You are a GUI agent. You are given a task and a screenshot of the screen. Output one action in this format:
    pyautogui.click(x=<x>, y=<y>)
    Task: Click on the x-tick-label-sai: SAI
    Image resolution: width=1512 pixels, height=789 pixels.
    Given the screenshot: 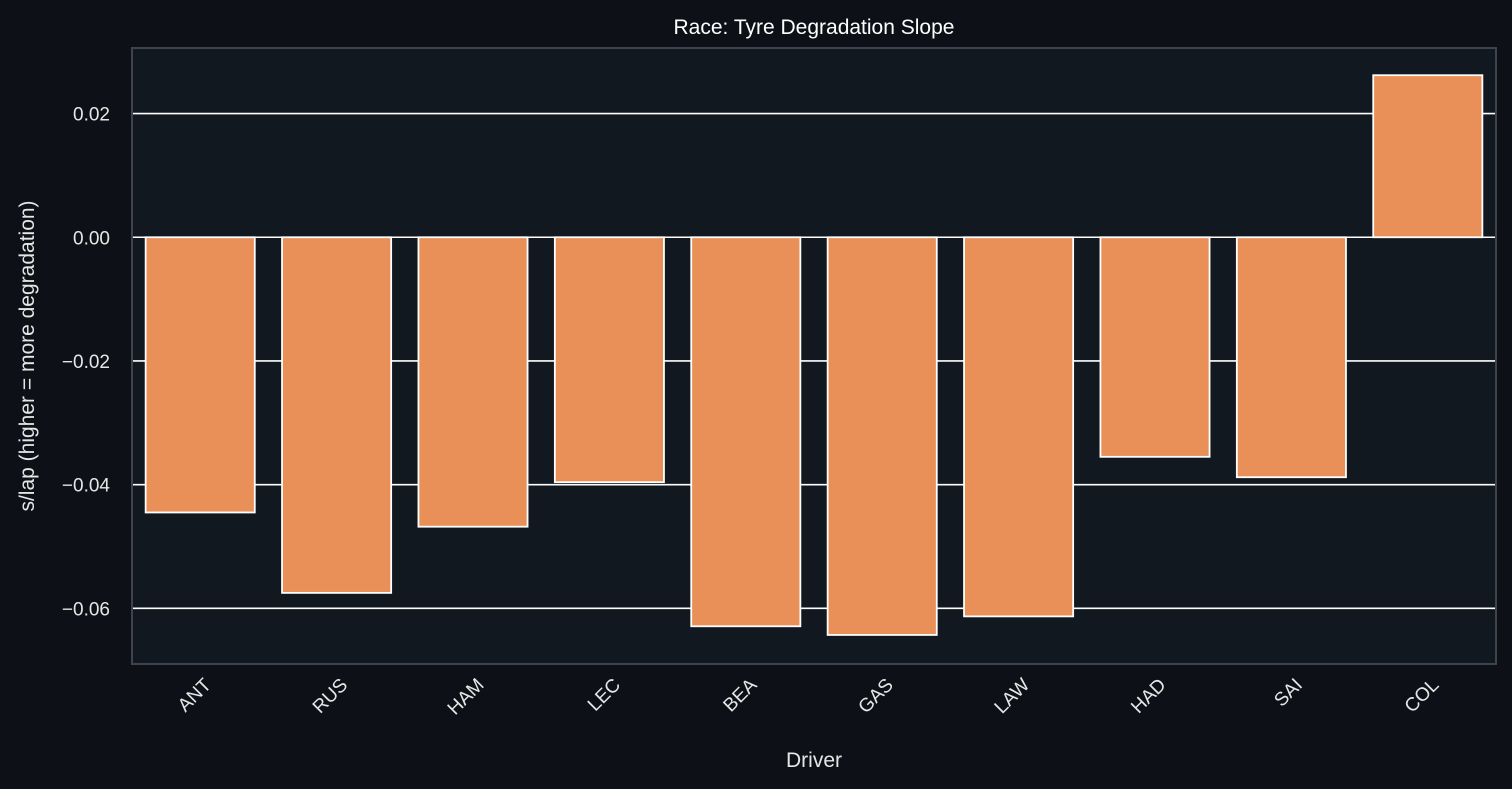 What is the action you would take?
    pyautogui.click(x=1288, y=693)
    